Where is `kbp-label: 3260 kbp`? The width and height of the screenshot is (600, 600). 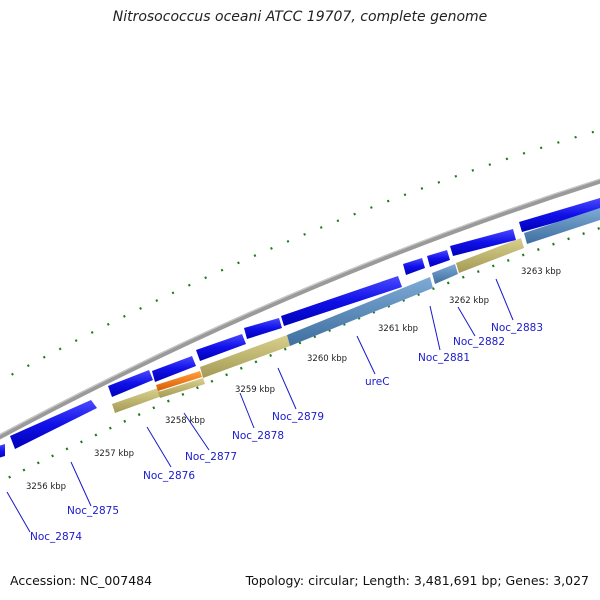 kbp-label: 3260 kbp is located at coordinates (327, 359).